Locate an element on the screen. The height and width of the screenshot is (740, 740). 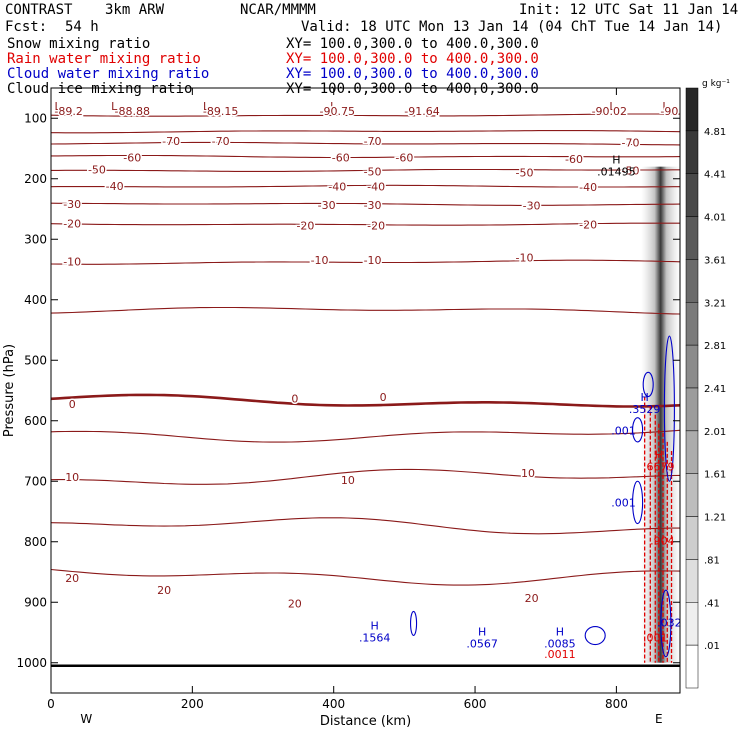
field-xy-snow: XY= 100.0,300.0 to 400.0,300.0 is located at coordinates (412, 44).